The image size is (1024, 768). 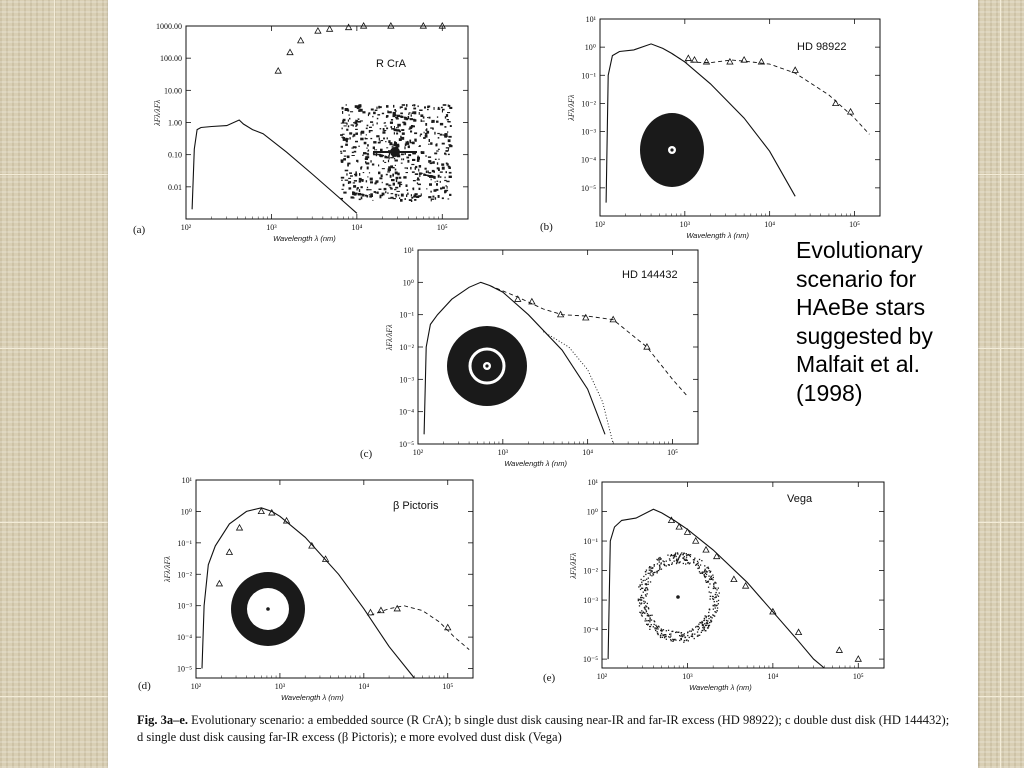 I want to click on y-tick-label: 10⁰, so click(x=186, y=511).